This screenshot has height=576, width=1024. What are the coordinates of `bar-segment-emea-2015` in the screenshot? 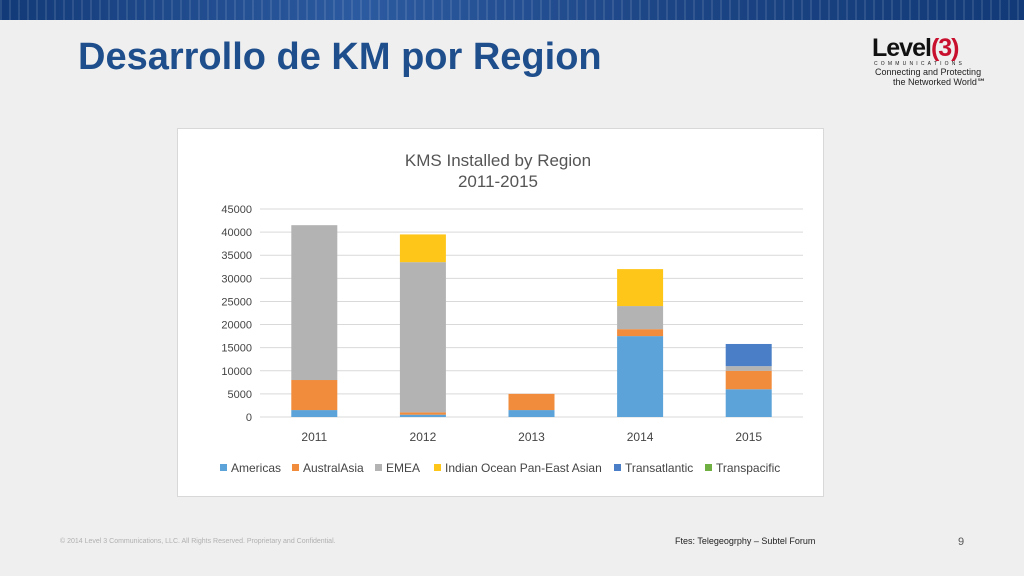 It's located at (748, 368).